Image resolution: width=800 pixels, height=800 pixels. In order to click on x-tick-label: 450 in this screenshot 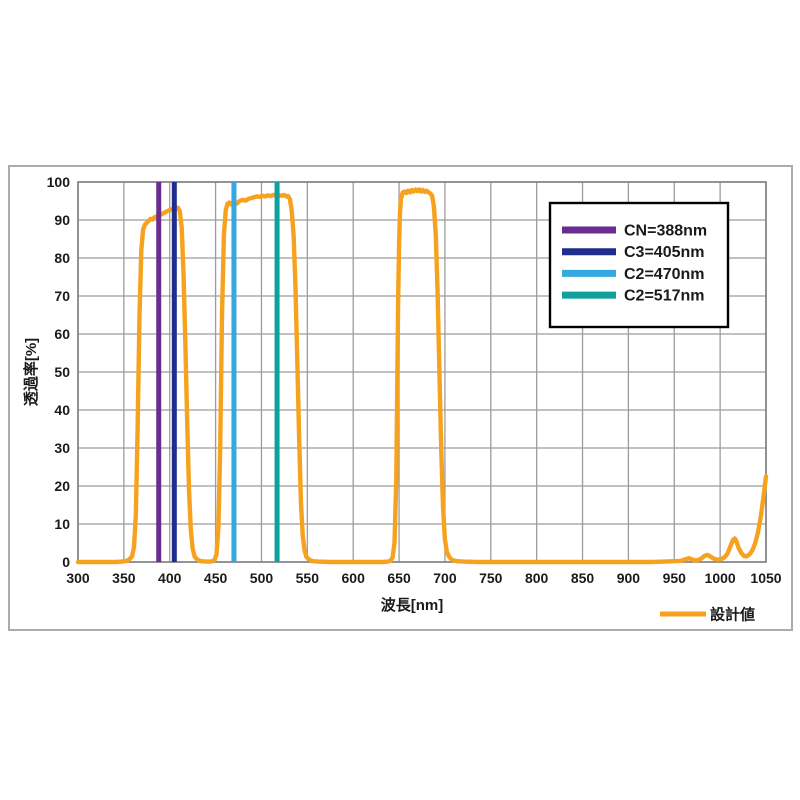, I will do `click(216, 578)`.